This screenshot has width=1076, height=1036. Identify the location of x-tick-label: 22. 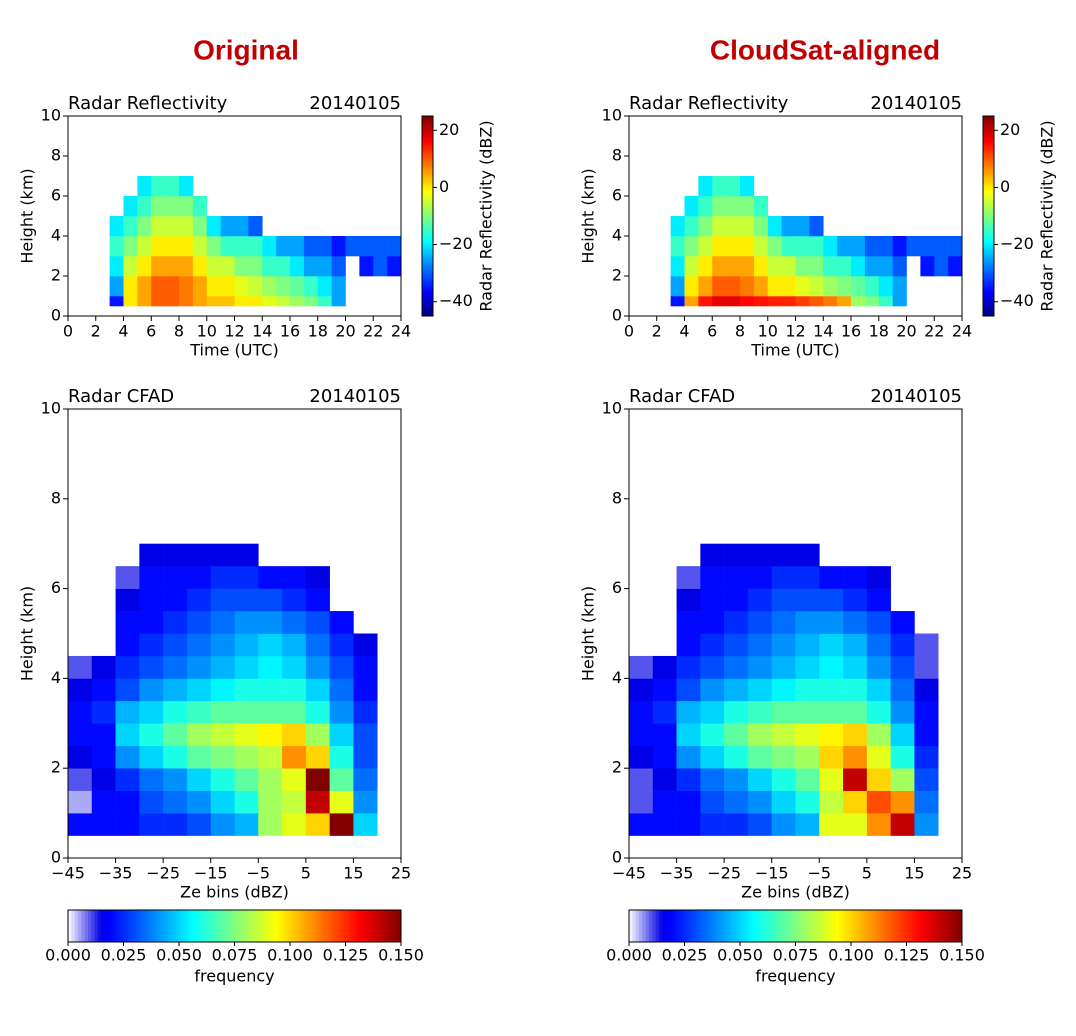
(934, 331).